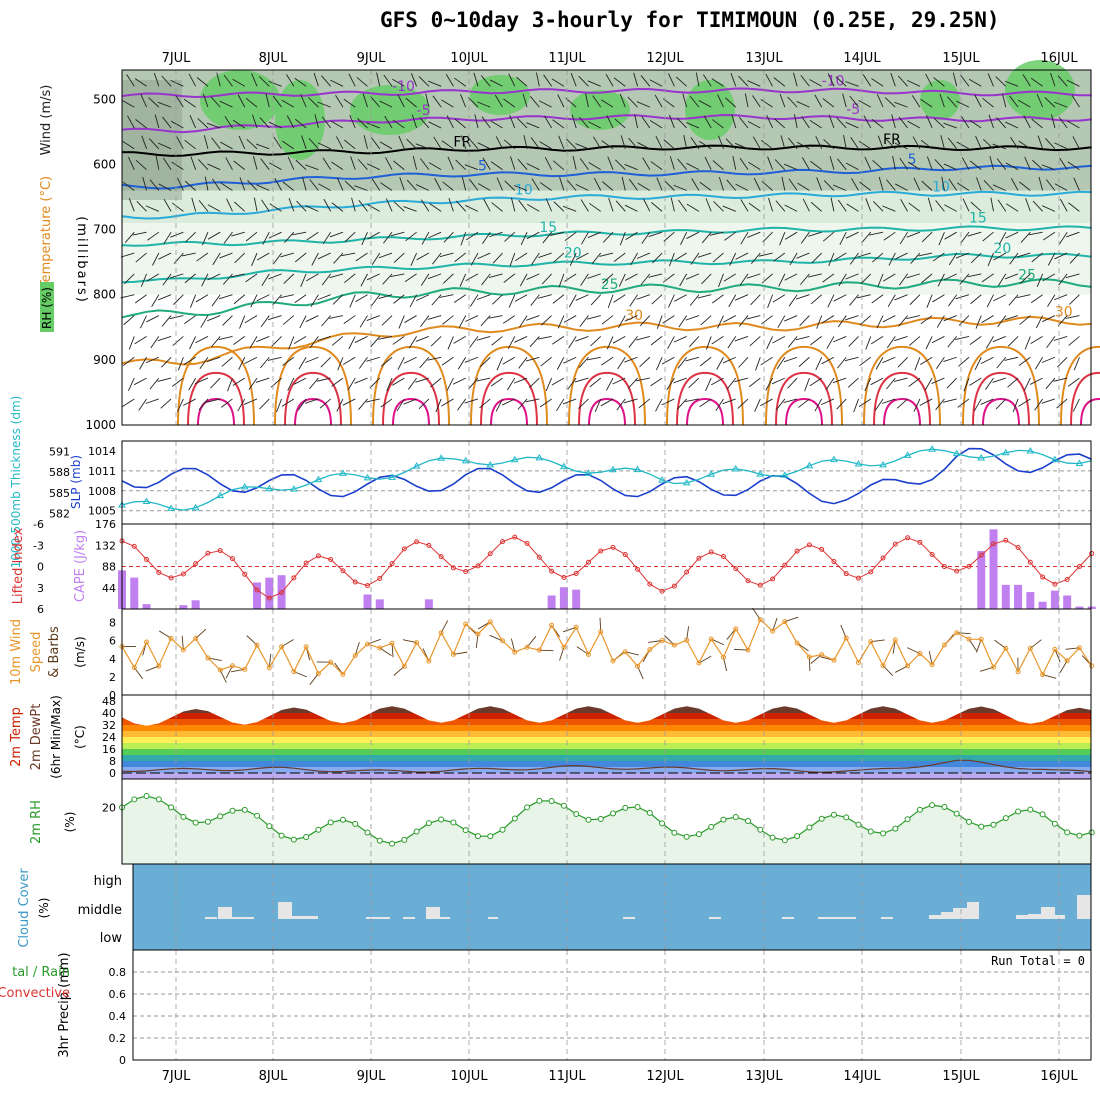  Describe the element at coordinates (112, 641) in the screenshot. I see `wind10-tick-label: 6` at that location.